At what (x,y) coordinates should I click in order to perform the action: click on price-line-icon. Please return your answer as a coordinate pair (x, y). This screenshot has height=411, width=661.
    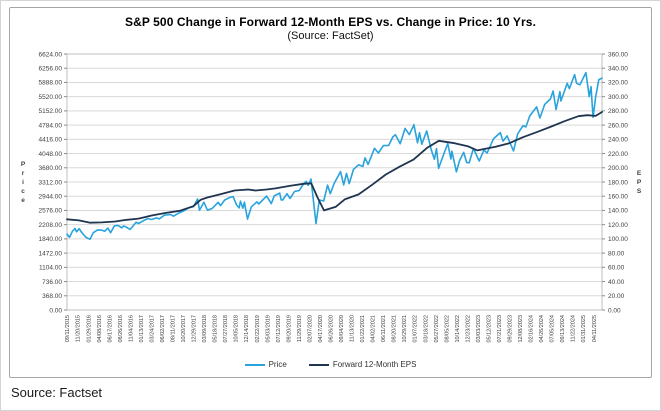
    Looking at the image, I should click on (254, 364).